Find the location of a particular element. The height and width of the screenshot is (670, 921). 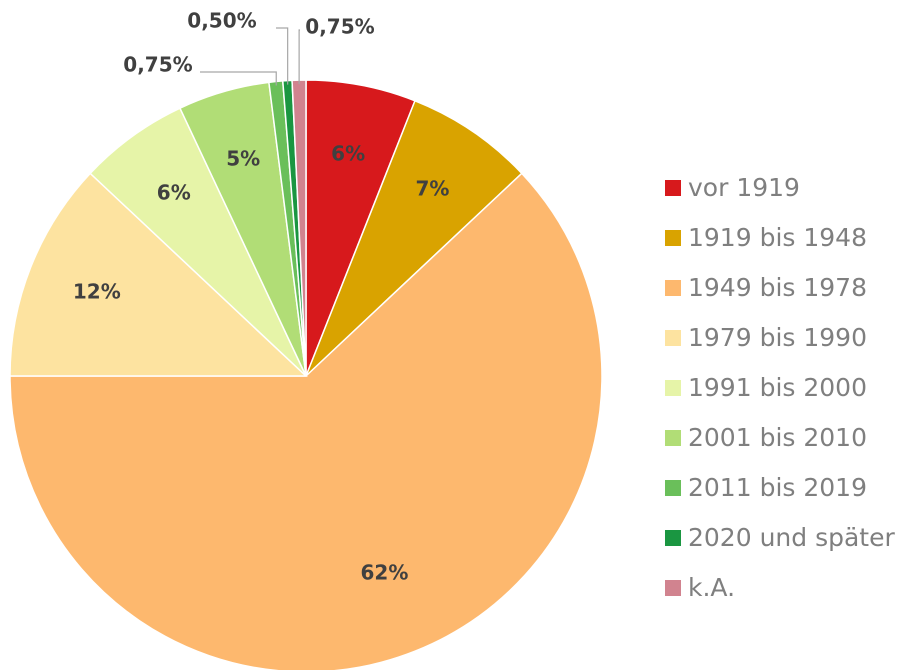

legend-label: 2011 bis 2019 is located at coordinates (777, 487).